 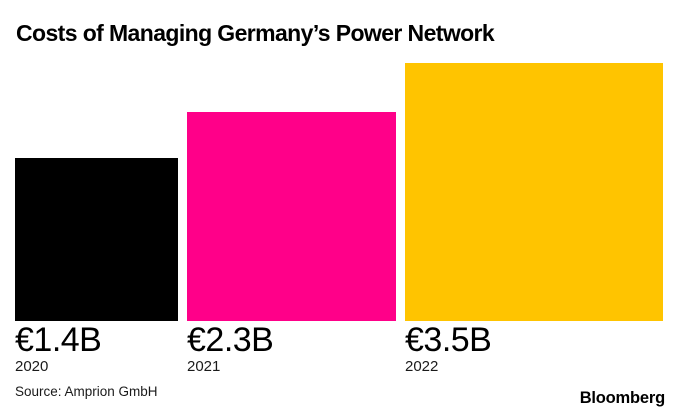 I want to click on year-label-2021: 2021, so click(x=204, y=366).